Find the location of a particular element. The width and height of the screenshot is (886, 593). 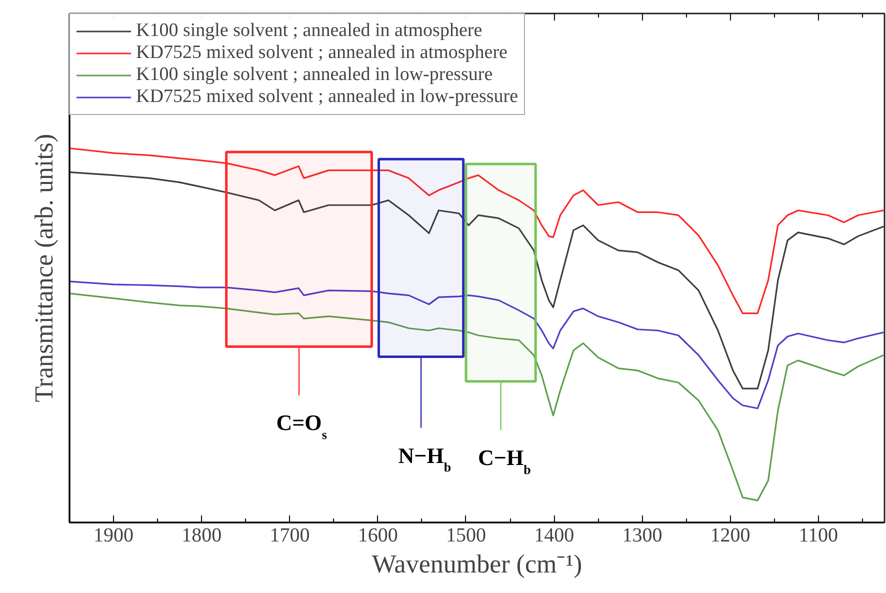

x-tick-label: 1500 is located at coordinates (466, 535).